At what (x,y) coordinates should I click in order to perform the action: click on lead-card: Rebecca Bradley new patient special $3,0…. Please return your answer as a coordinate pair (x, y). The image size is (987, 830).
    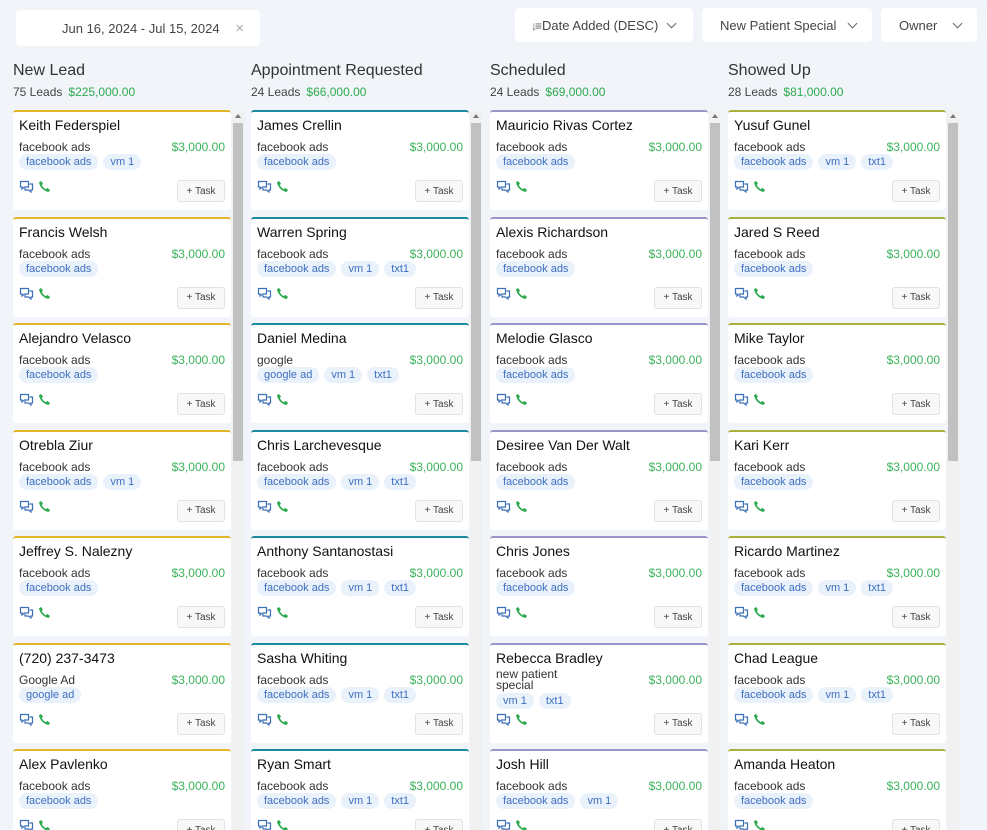
    Looking at the image, I should click on (599, 692).